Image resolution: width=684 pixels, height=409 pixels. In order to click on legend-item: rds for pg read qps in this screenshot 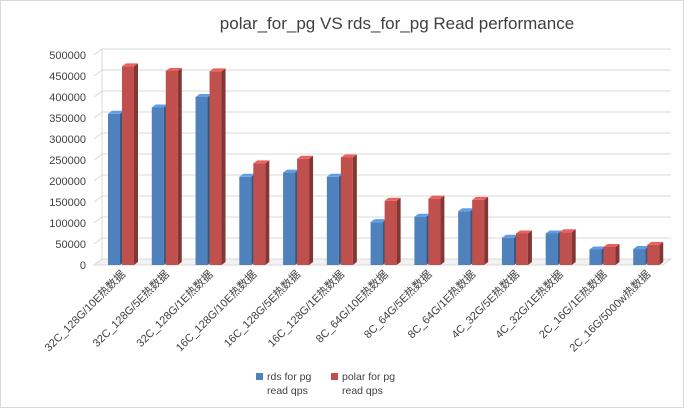, I will do `click(284, 384)`.